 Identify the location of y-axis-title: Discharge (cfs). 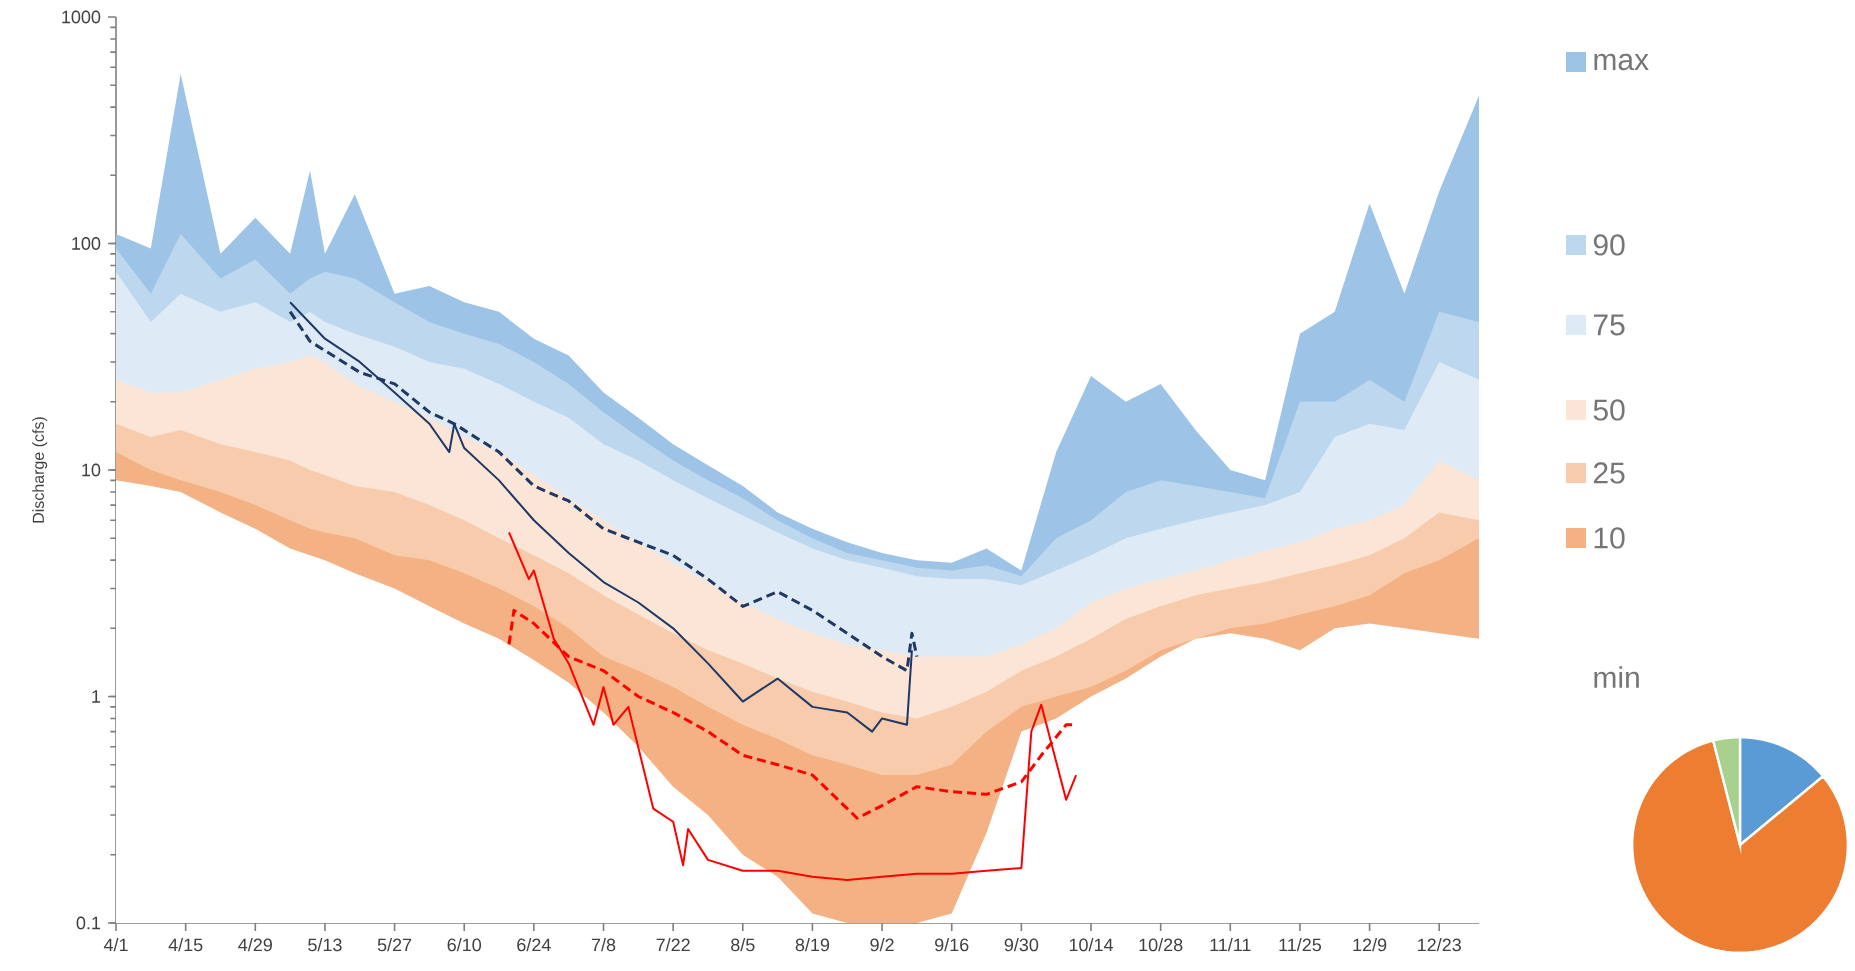
(40, 470).